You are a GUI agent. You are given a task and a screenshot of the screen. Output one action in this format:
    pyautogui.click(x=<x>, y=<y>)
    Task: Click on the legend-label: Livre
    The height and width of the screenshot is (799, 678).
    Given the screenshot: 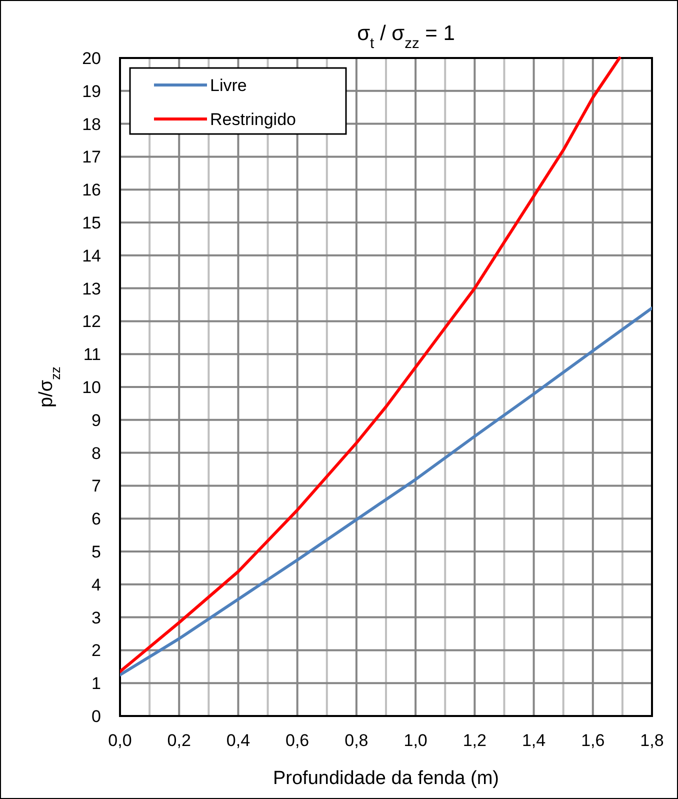 What is the action you would take?
    pyautogui.click(x=228, y=85)
    